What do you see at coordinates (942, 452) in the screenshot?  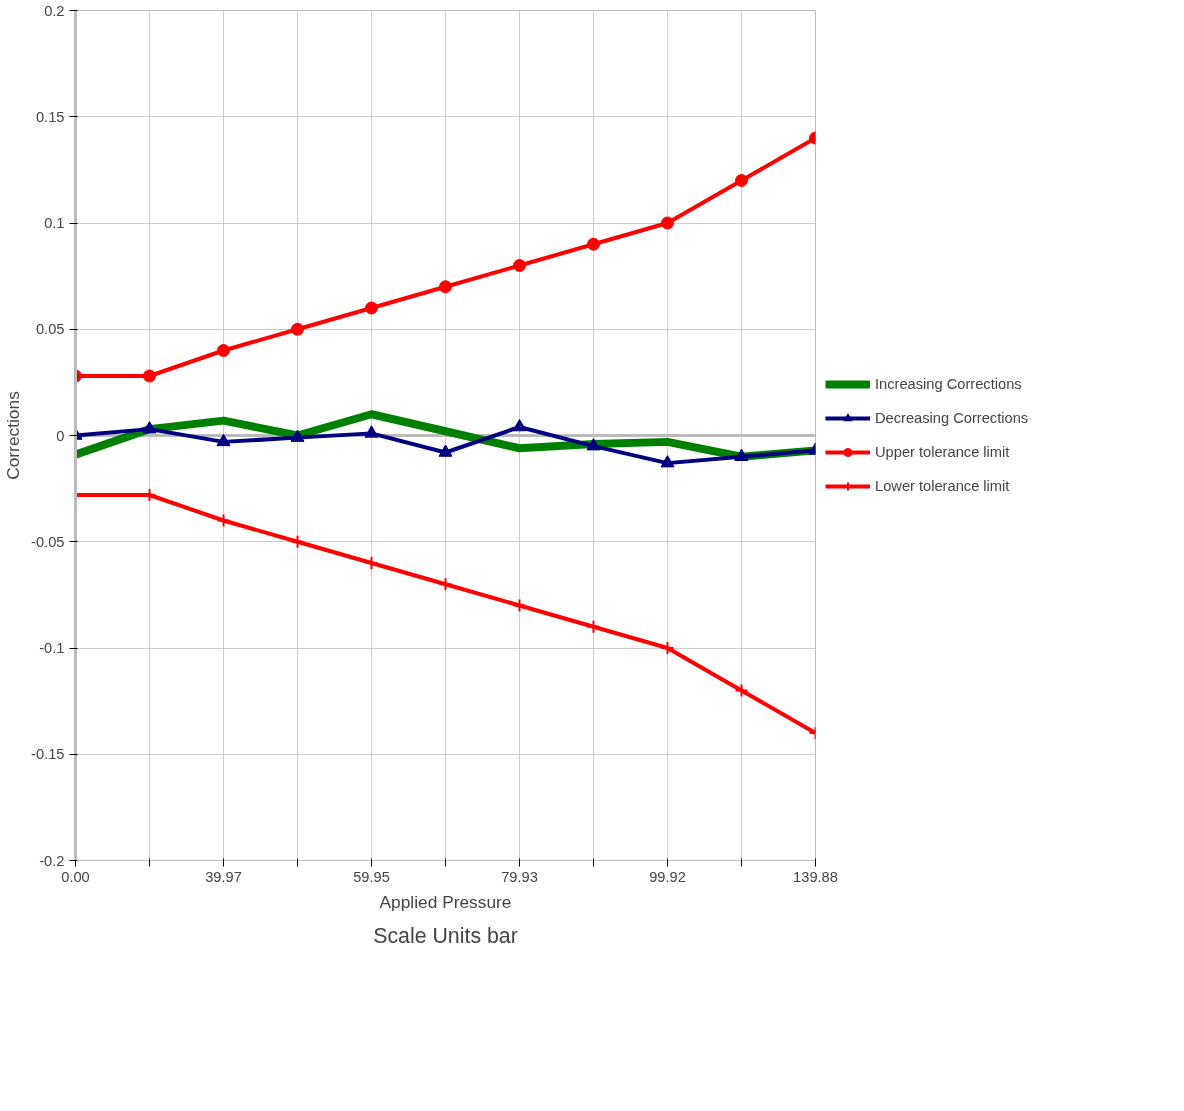 I see `legend-label: Upper tolerance limit` at bounding box center [942, 452].